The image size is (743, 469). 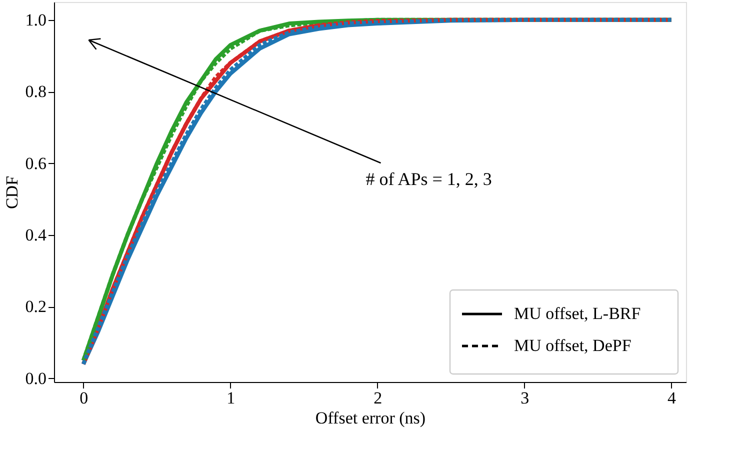 What do you see at coordinates (36, 235) in the screenshot?
I see `y-tick-label: 0.4` at bounding box center [36, 235].